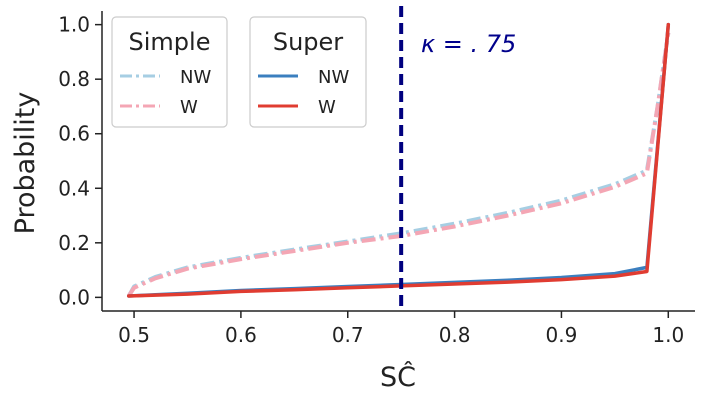 The width and height of the screenshot is (706, 404). I want to click on x-tick-label: 0.5, so click(134, 335).